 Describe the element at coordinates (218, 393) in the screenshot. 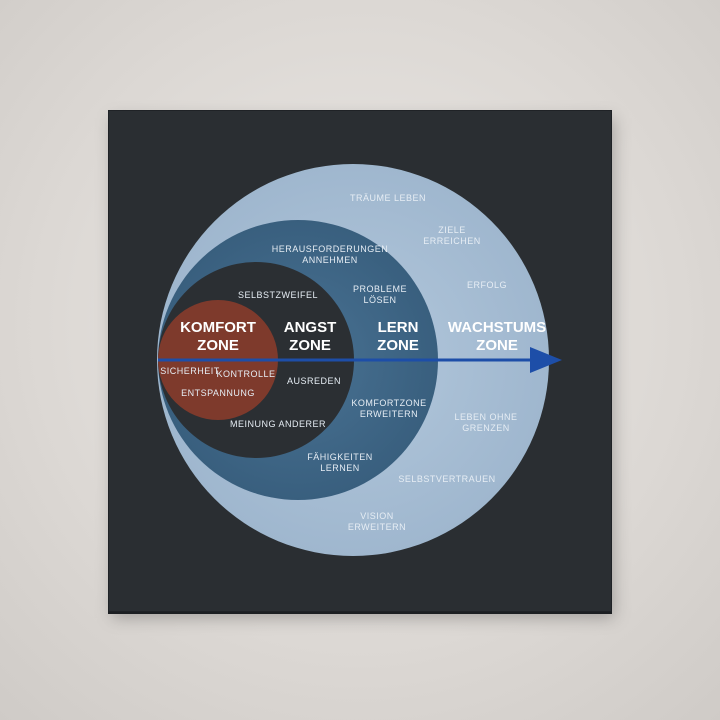

I see `komfort-item-entspannung: ENTSPANNUNG` at that location.